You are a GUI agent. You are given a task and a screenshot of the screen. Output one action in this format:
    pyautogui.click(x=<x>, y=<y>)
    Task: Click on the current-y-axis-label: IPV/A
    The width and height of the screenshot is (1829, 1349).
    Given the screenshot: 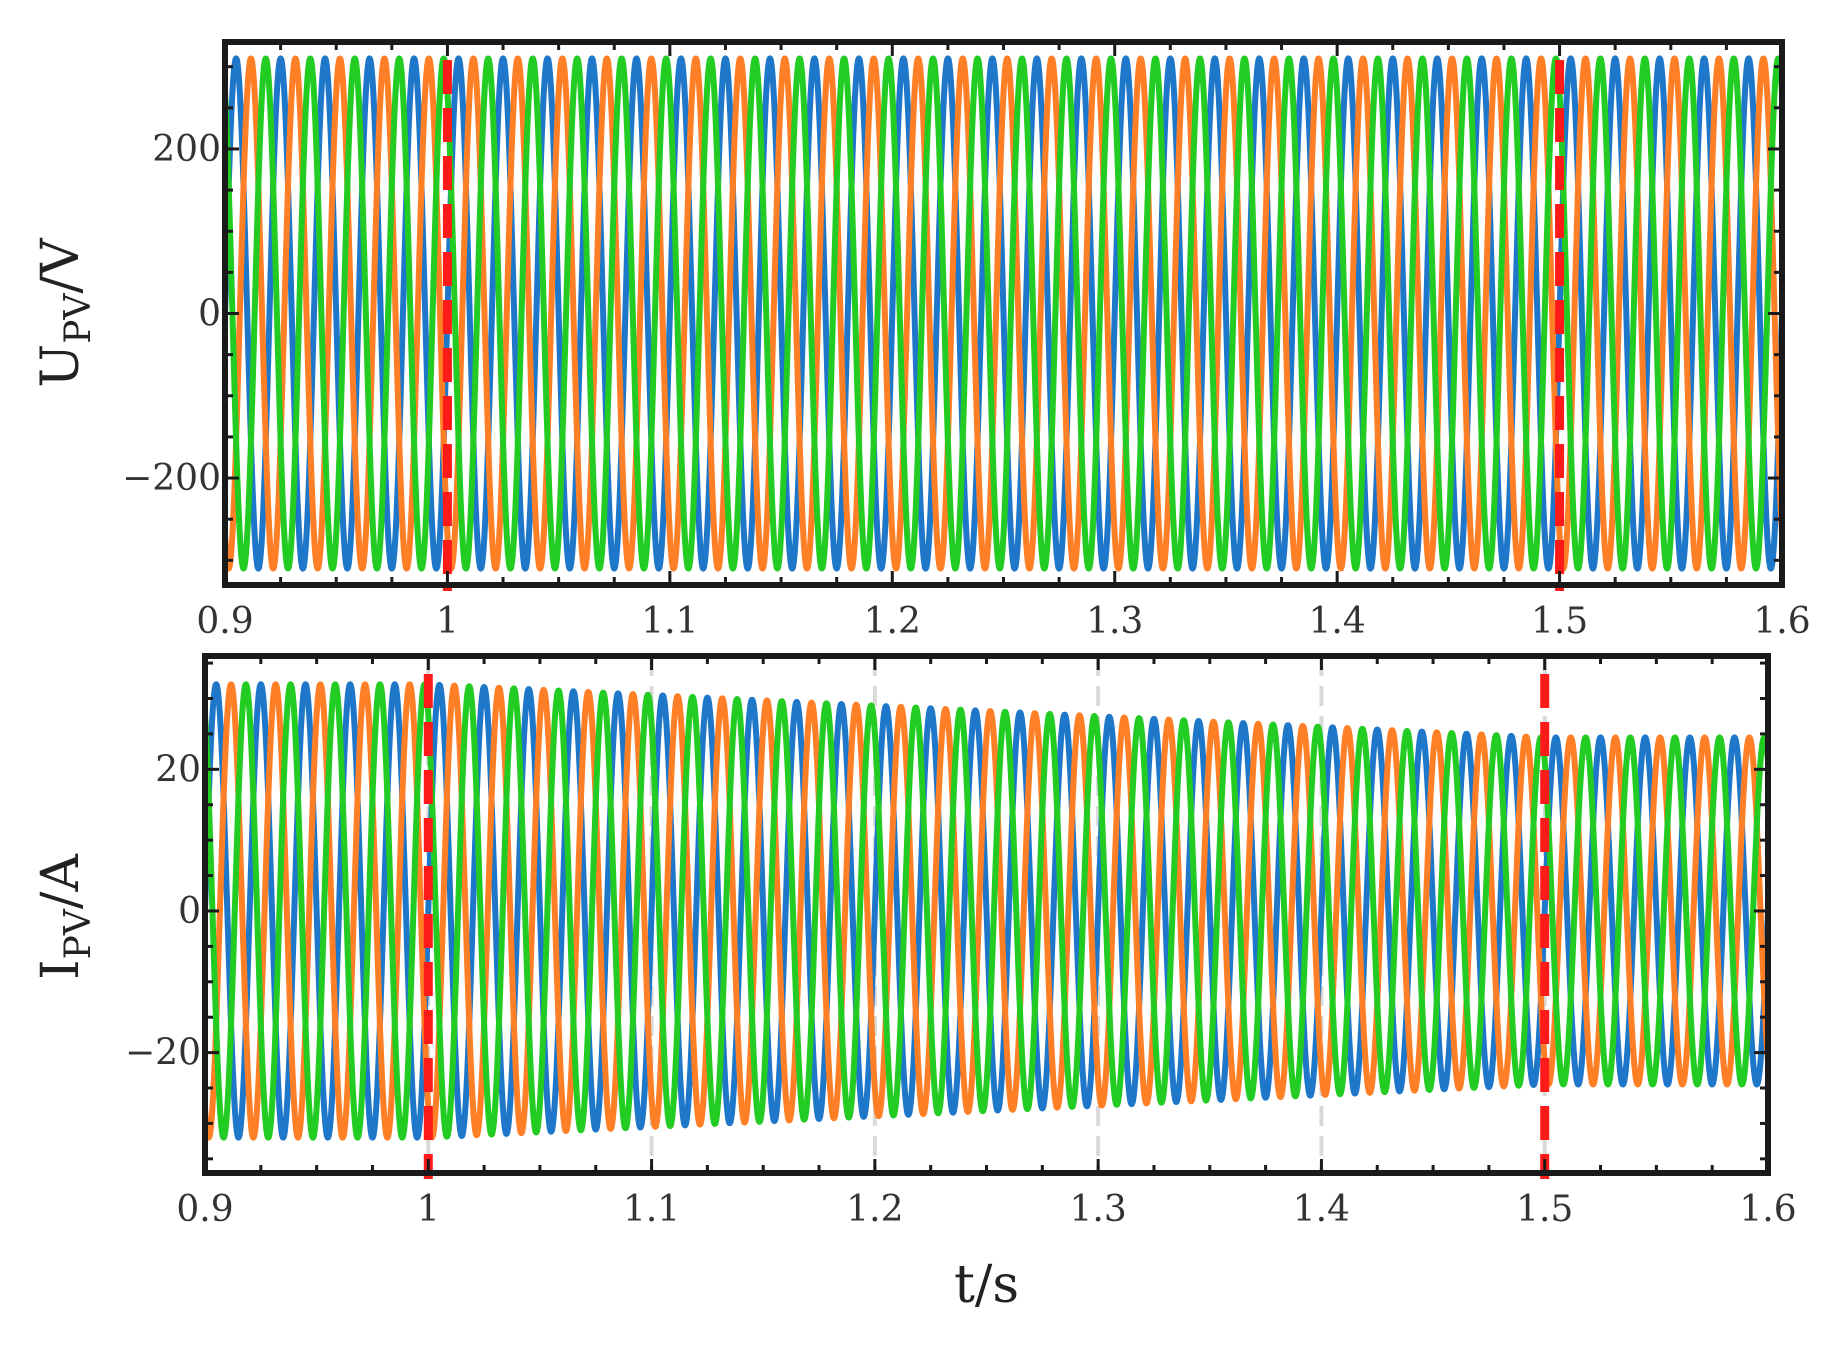 What is the action you would take?
    pyautogui.click(x=65, y=916)
    